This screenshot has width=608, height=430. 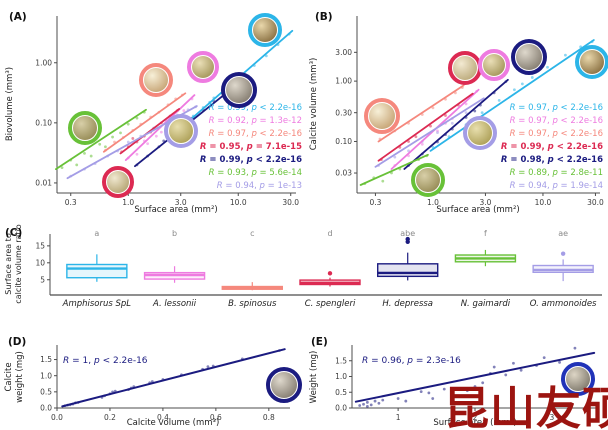 What do you see at coordinates (174, 233) in the screenshot?
I see `svg-text: b` at bounding box center [174, 233].